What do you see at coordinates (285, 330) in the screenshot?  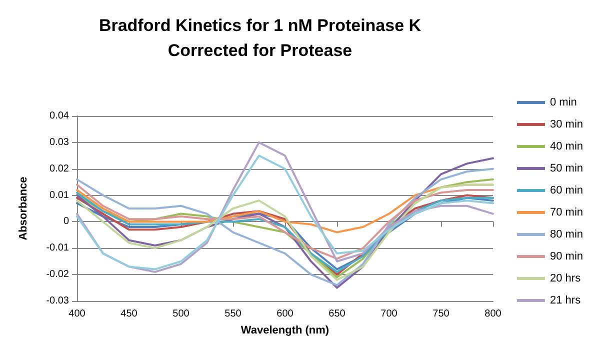 I see `x-axis-title: Wavelength (nm)` at bounding box center [285, 330].